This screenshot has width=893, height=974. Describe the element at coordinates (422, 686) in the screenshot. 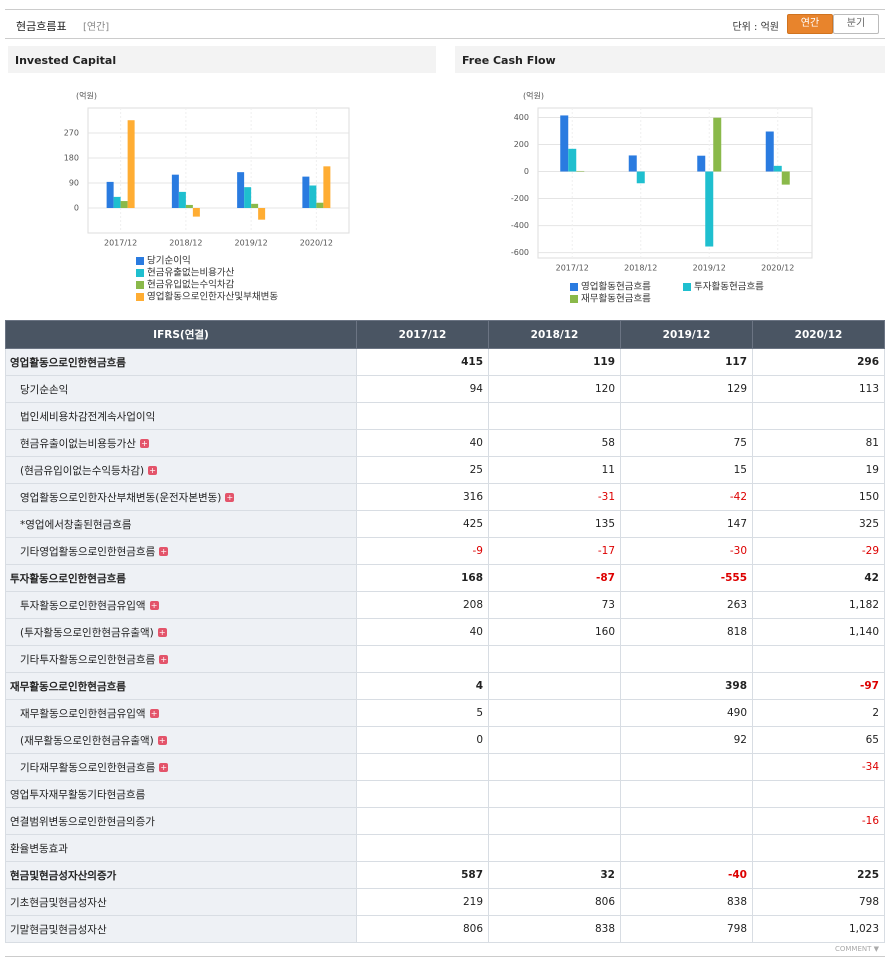

I see `cell: 4` at that location.